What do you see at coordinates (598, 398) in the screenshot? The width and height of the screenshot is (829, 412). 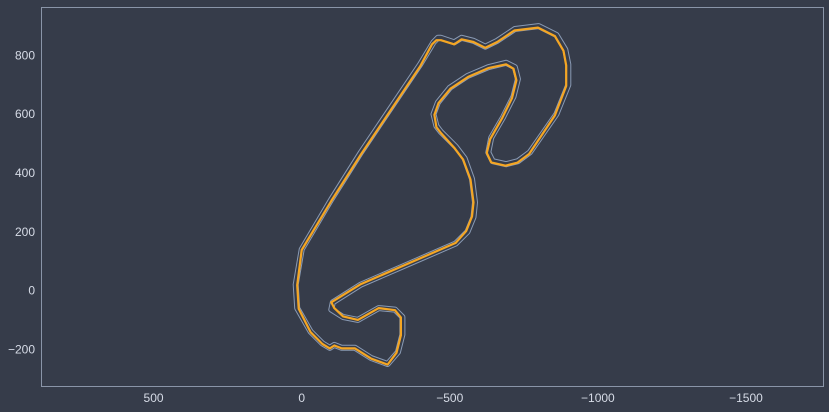 I see `x-tick-label: −1000` at bounding box center [598, 398].